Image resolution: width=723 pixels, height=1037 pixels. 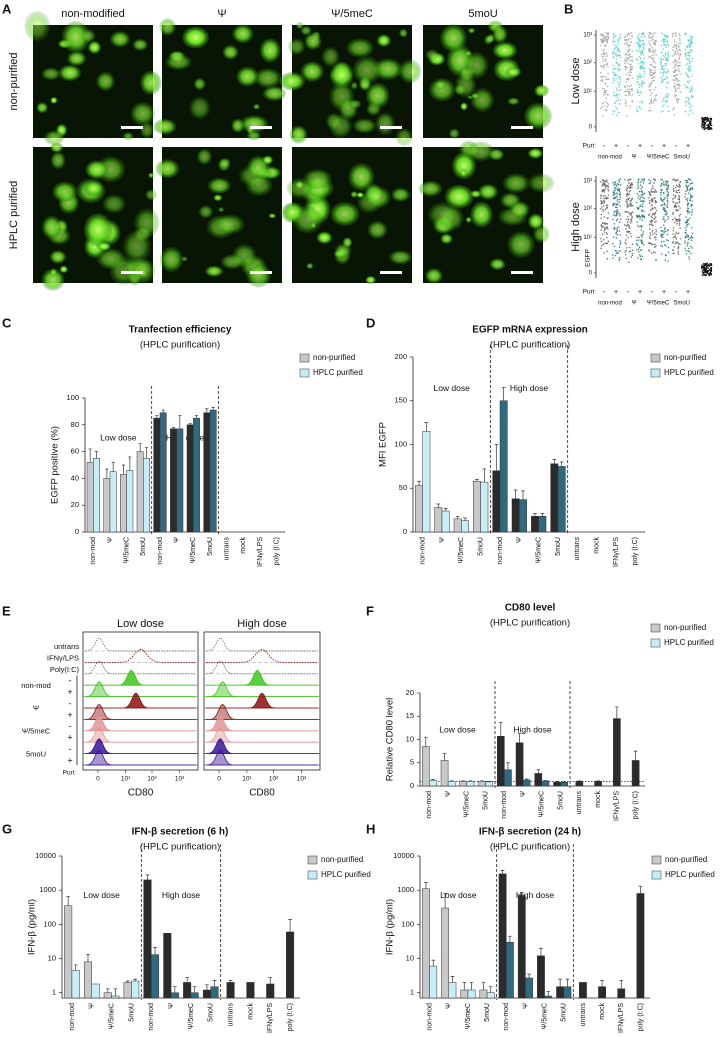 What do you see at coordinates (6, 610) in the screenshot?
I see `panel-letter: E` at bounding box center [6, 610].